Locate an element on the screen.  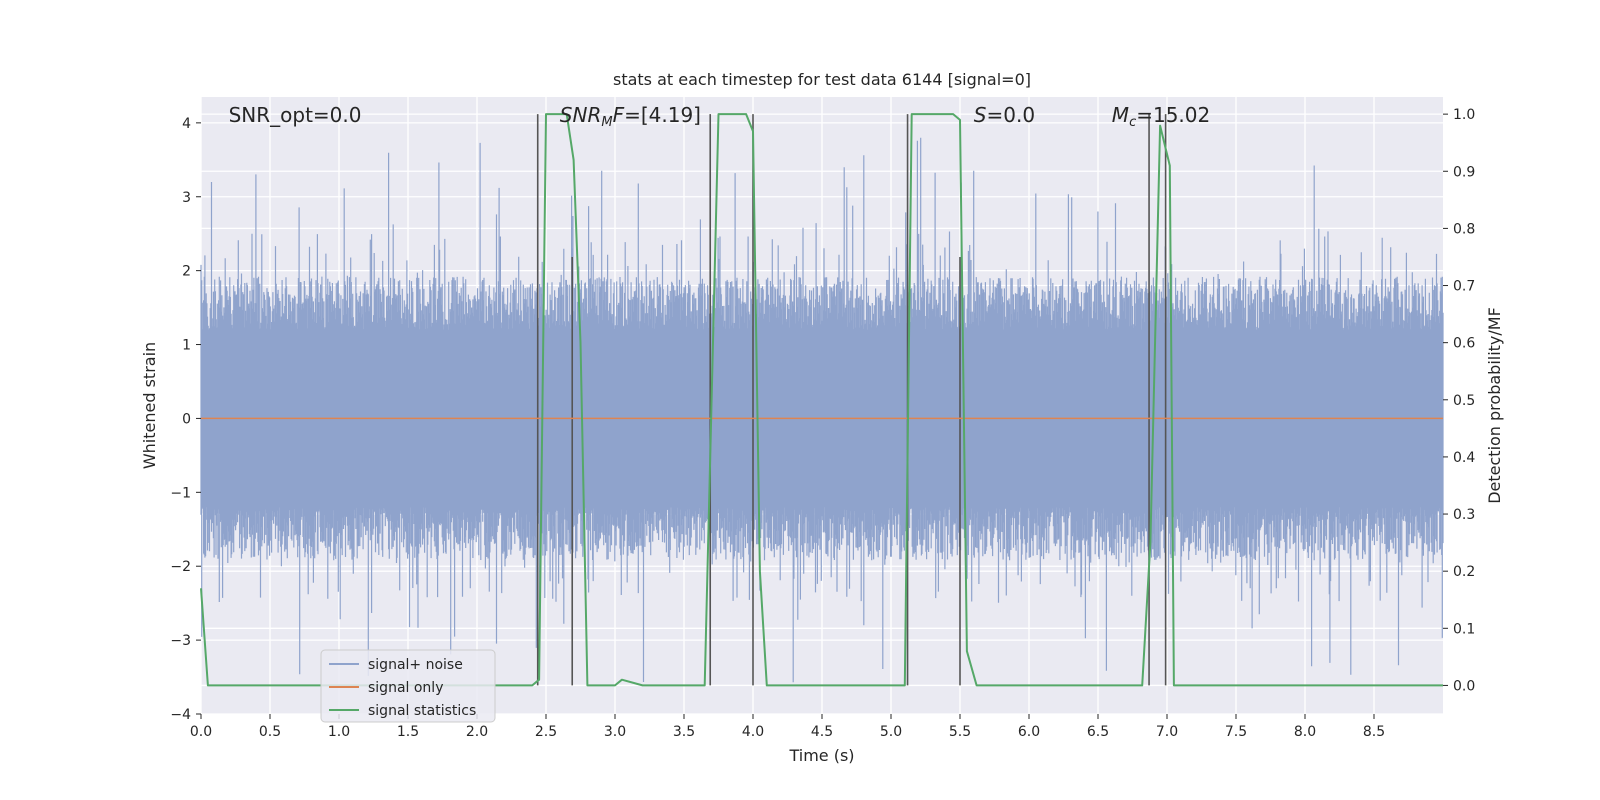
y-left-tick-label: −3 is located at coordinates (180, 641).